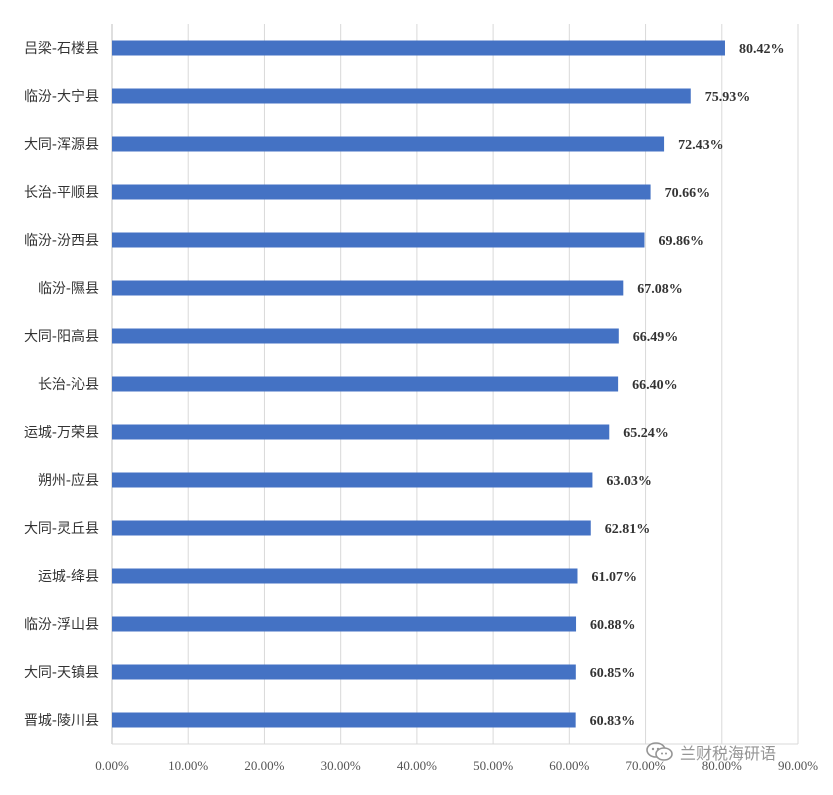 Image resolution: width=833 pixels, height=795 pixels. Describe the element at coordinates (493, 765) in the screenshot. I see `x-tick-label: 50.00%` at that location.